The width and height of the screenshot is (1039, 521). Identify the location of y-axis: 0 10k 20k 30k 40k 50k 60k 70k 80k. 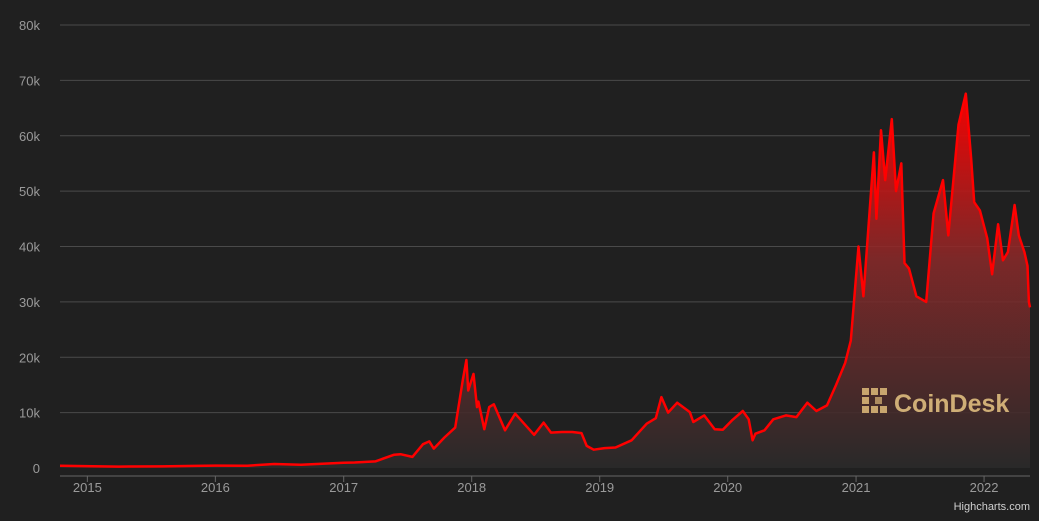
(29, 247).